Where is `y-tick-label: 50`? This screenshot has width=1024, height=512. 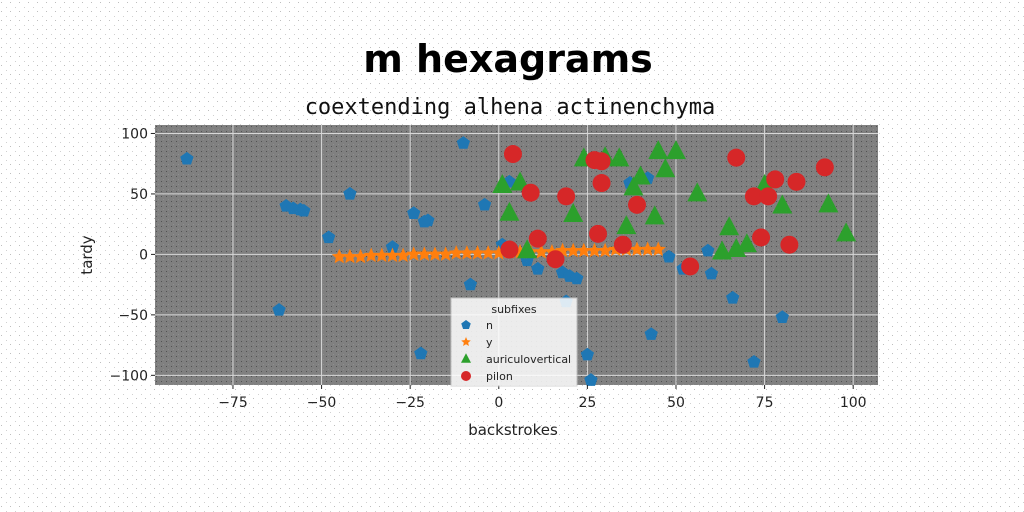
y-tick-label: 50 is located at coordinates (139, 195).